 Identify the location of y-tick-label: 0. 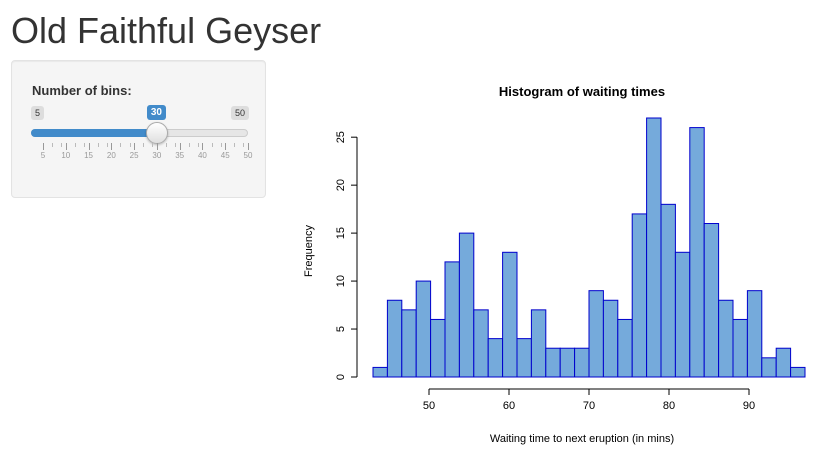
(341, 377).